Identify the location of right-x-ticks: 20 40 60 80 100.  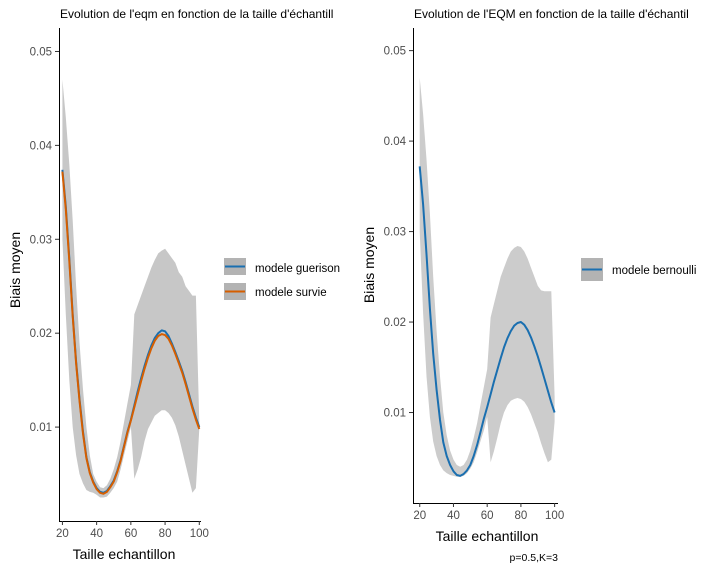
(488, 512).